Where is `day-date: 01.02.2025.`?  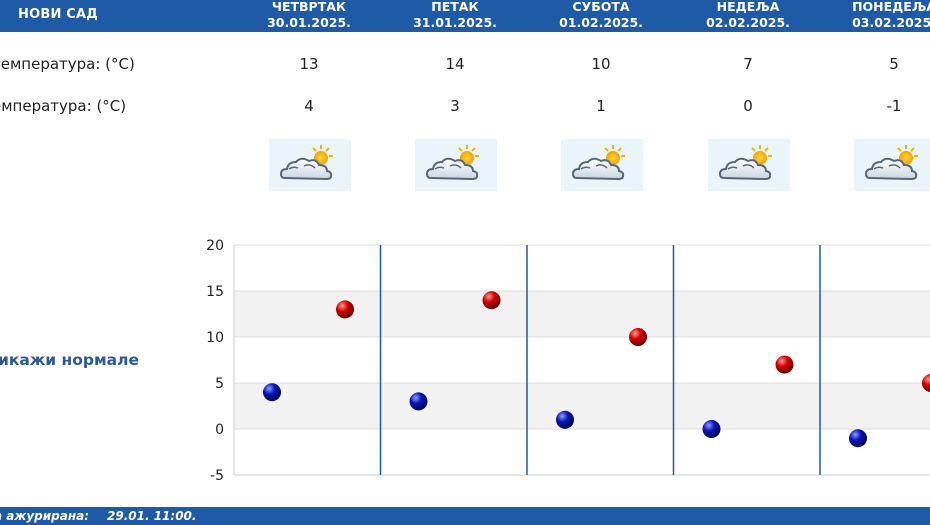
day-date: 01.02.2025. is located at coordinates (601, 22).